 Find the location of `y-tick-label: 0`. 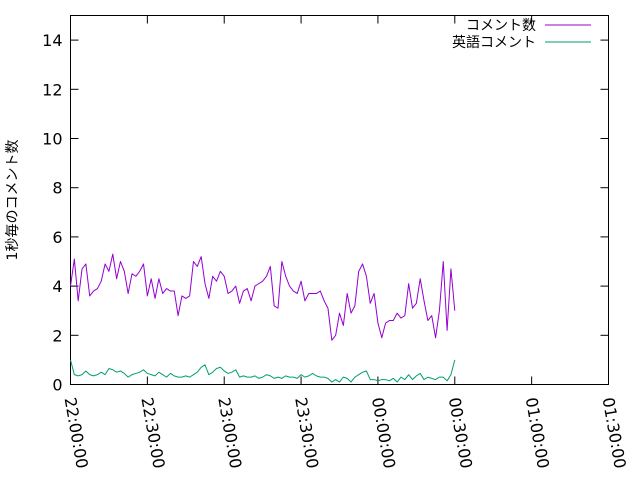

y-tick-label: 0 is located at coordinates (57, 385).